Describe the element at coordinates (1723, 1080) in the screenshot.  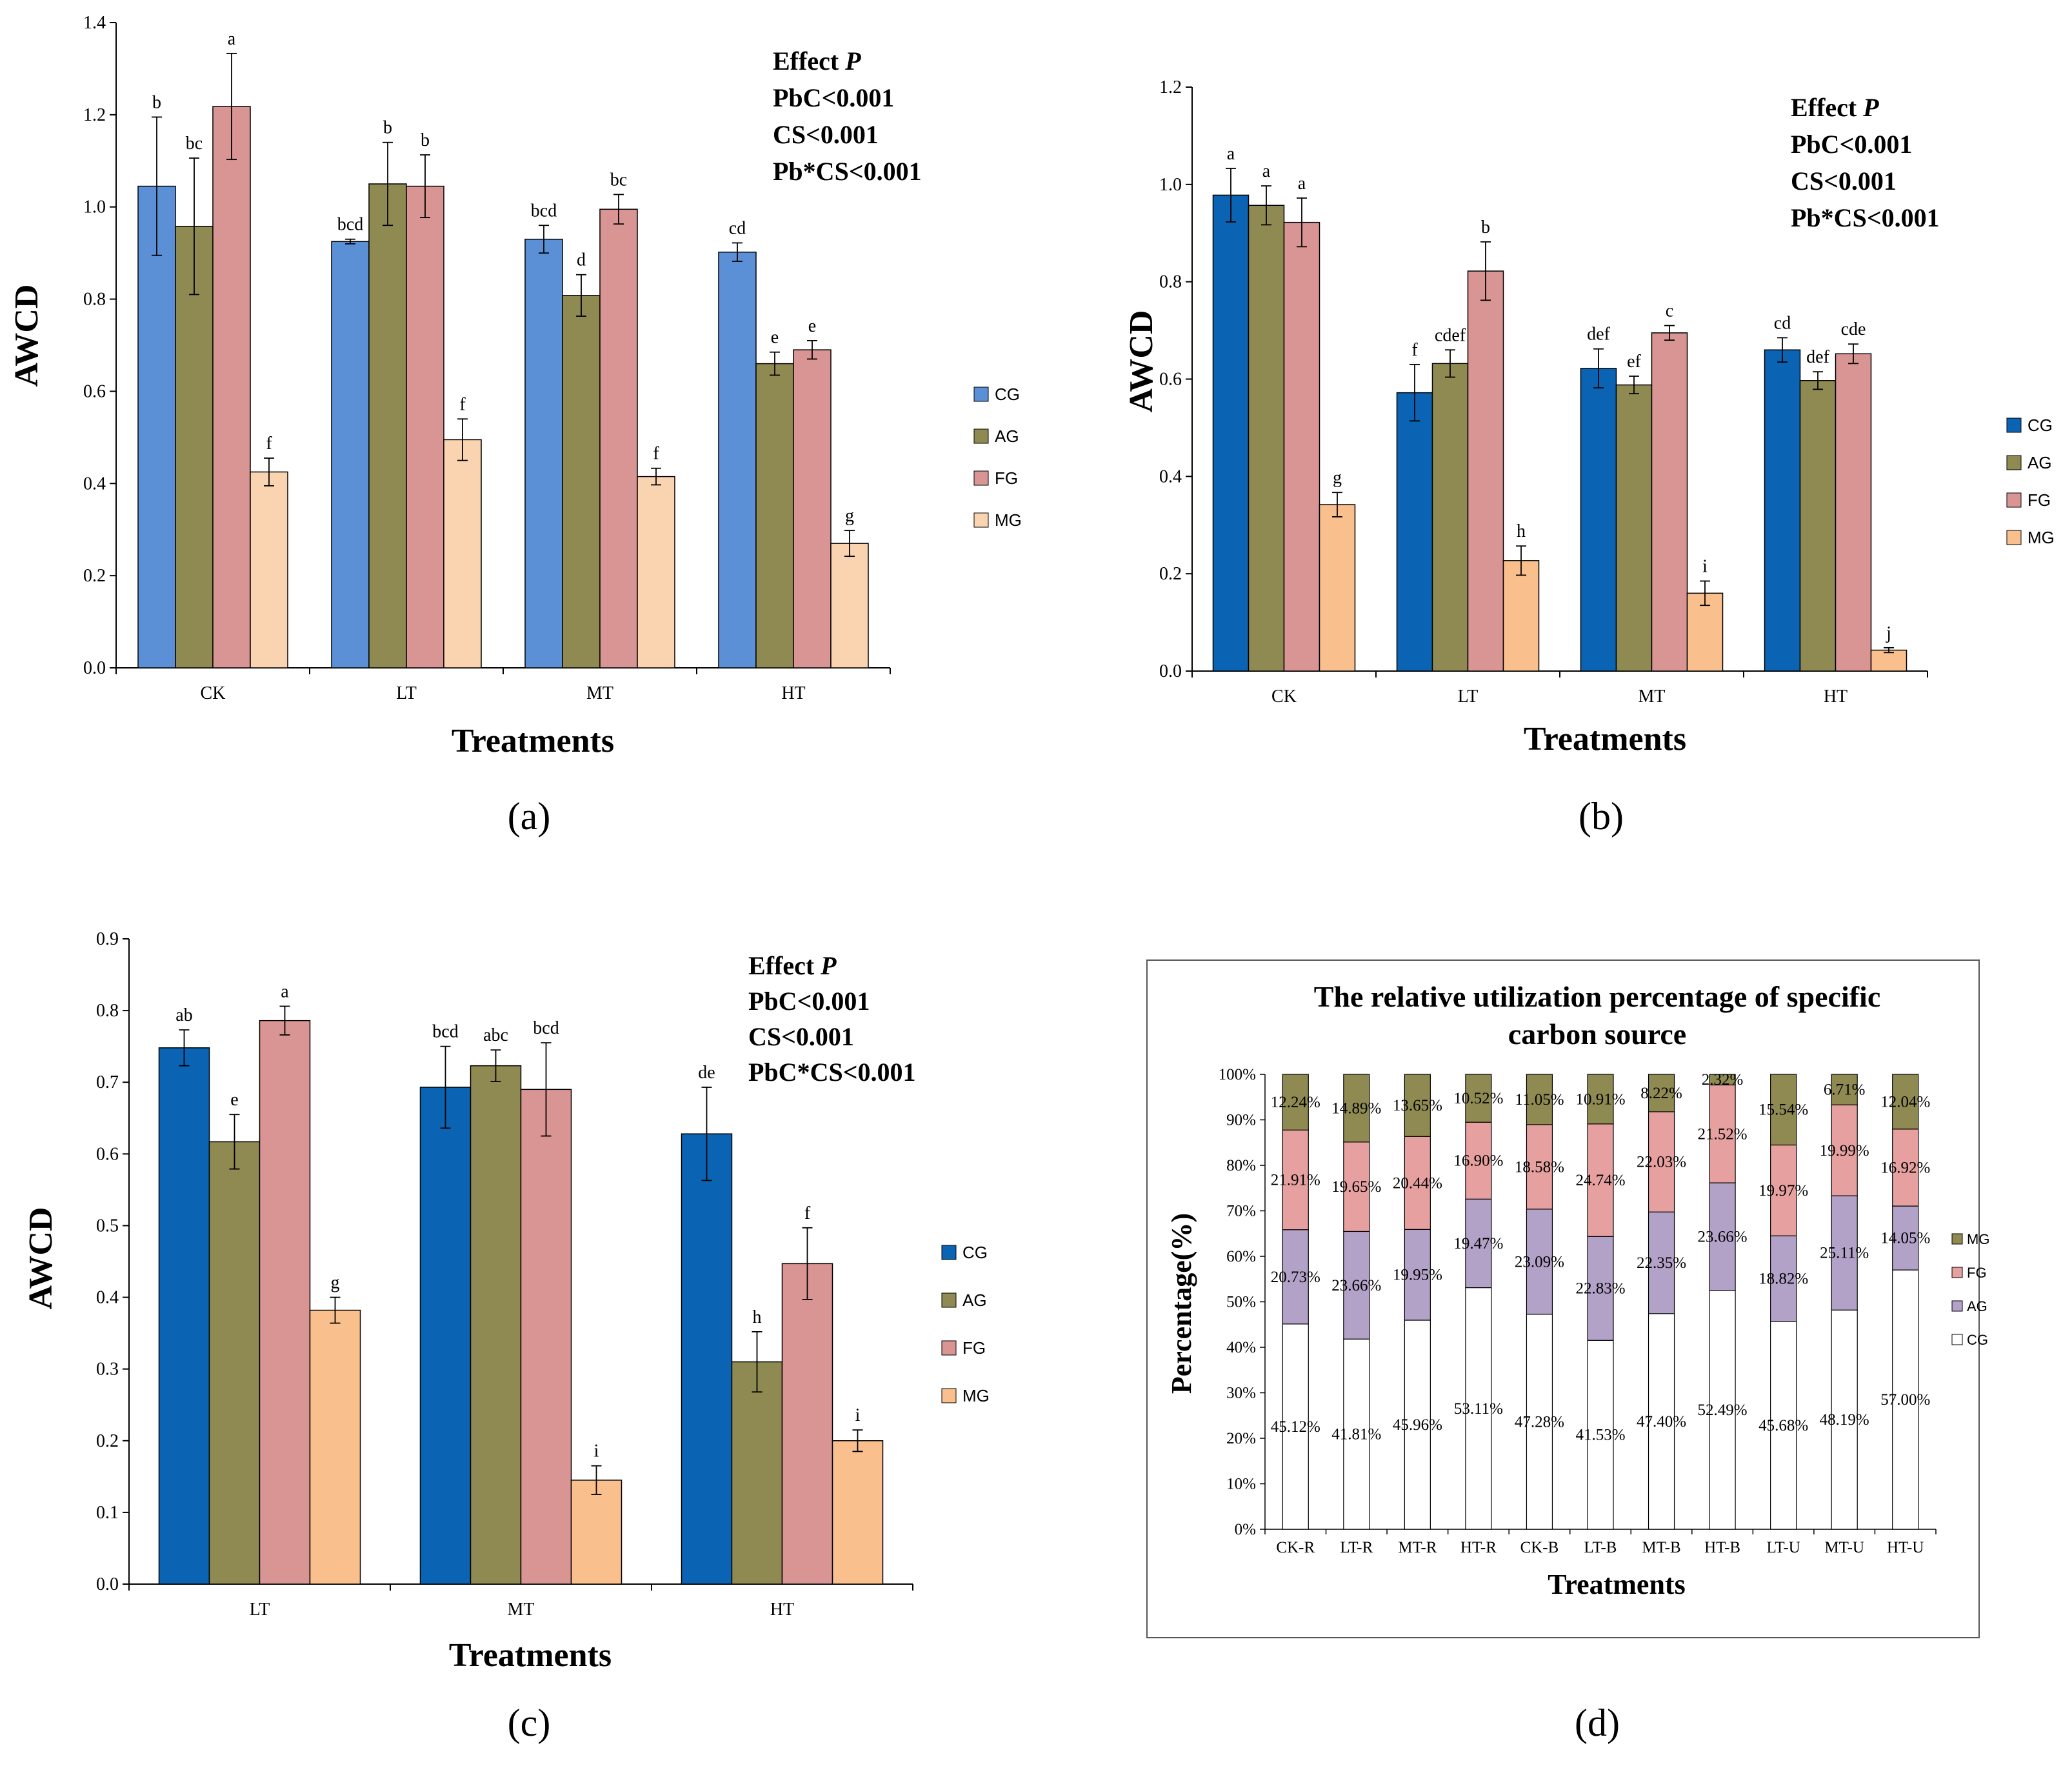
I see `data-label: 2.32%` at that location.